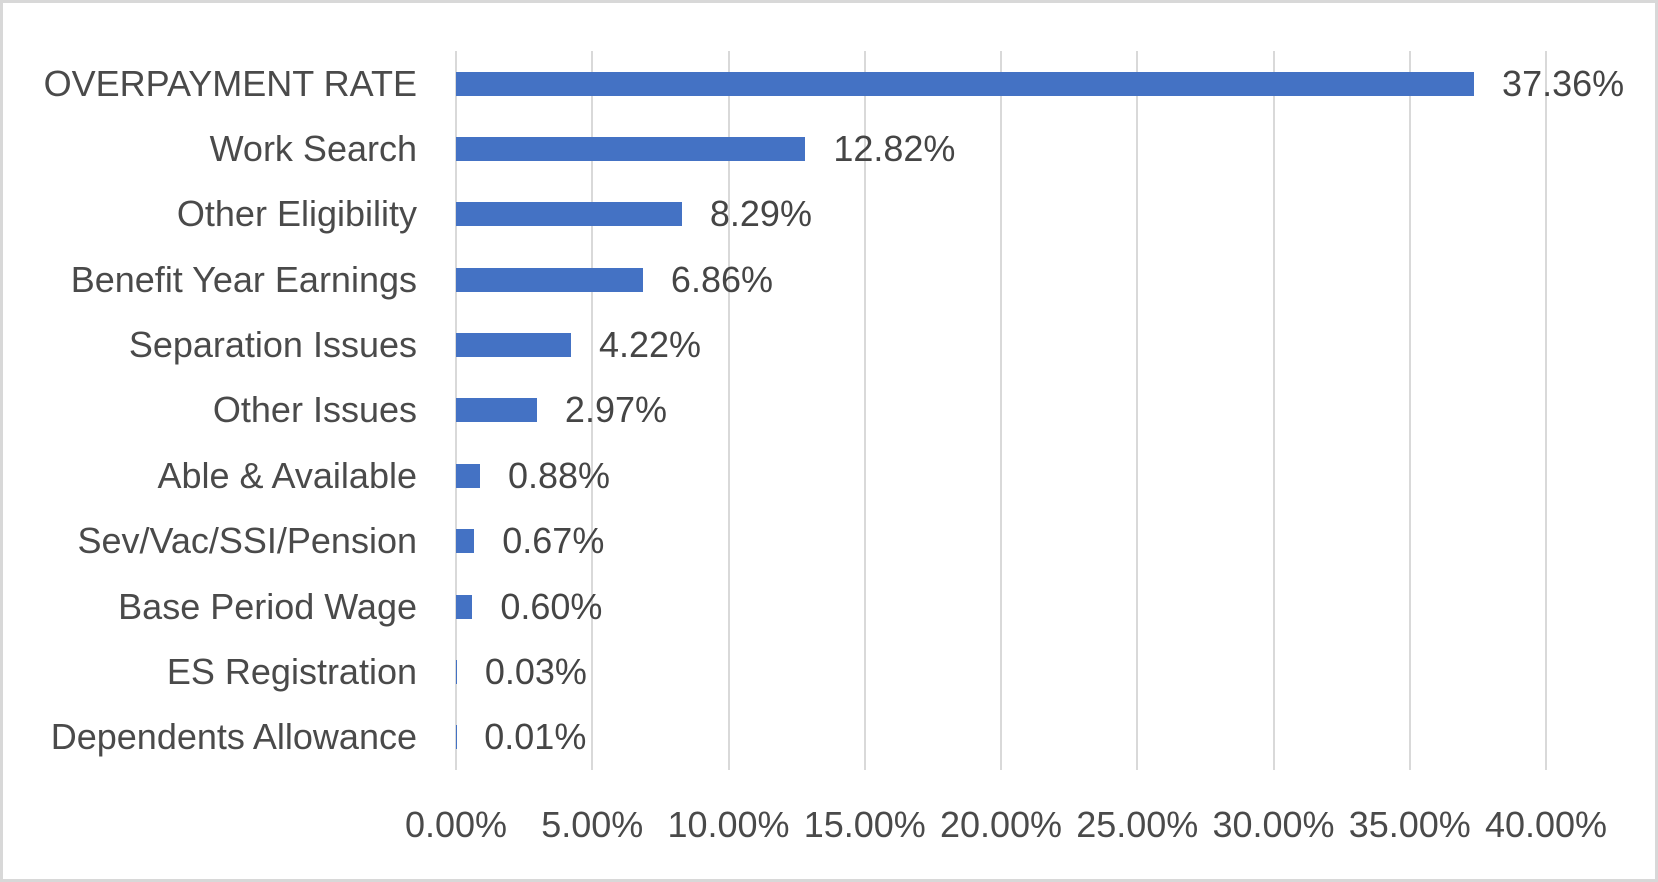 The width and height of the screenshot is (1658, 882). What do you see at coordinates (1546, 824) in the screenshot?
I see `x-axis-tick-label: 40.00%` at bounding box center [1546, 824].